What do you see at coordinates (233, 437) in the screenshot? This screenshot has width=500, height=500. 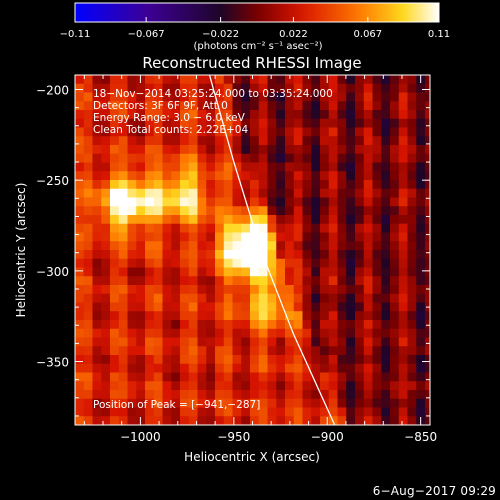 I see `x-tick-label: −950` at bounding box center [233, 437].